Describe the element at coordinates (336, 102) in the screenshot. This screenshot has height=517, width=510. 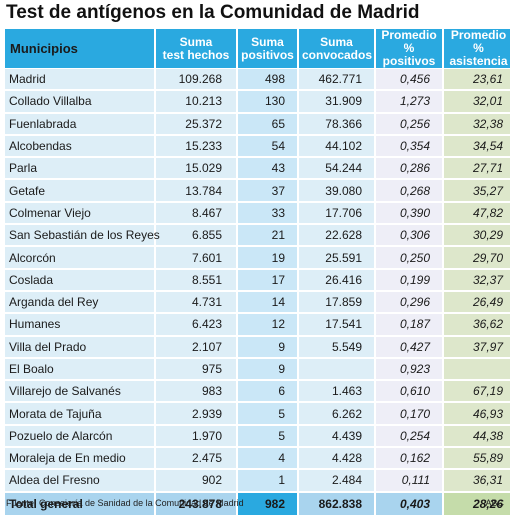
I see `cell-convocados: 31.909` at that location.